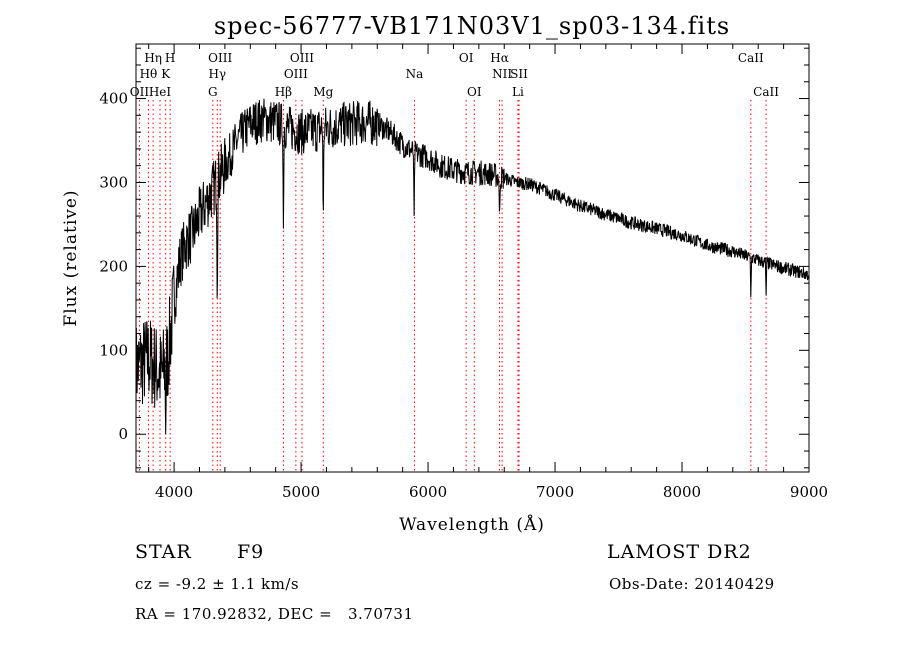  I want to click on x-tick-label: 4000, so click(174, 492).